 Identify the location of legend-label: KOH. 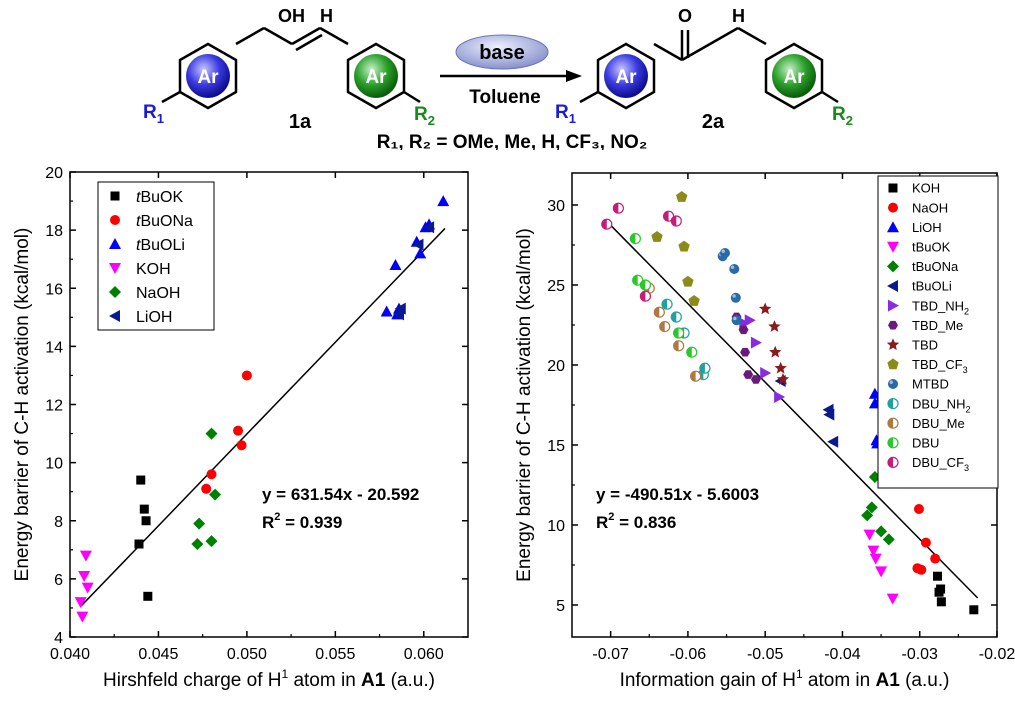
(926, 188).